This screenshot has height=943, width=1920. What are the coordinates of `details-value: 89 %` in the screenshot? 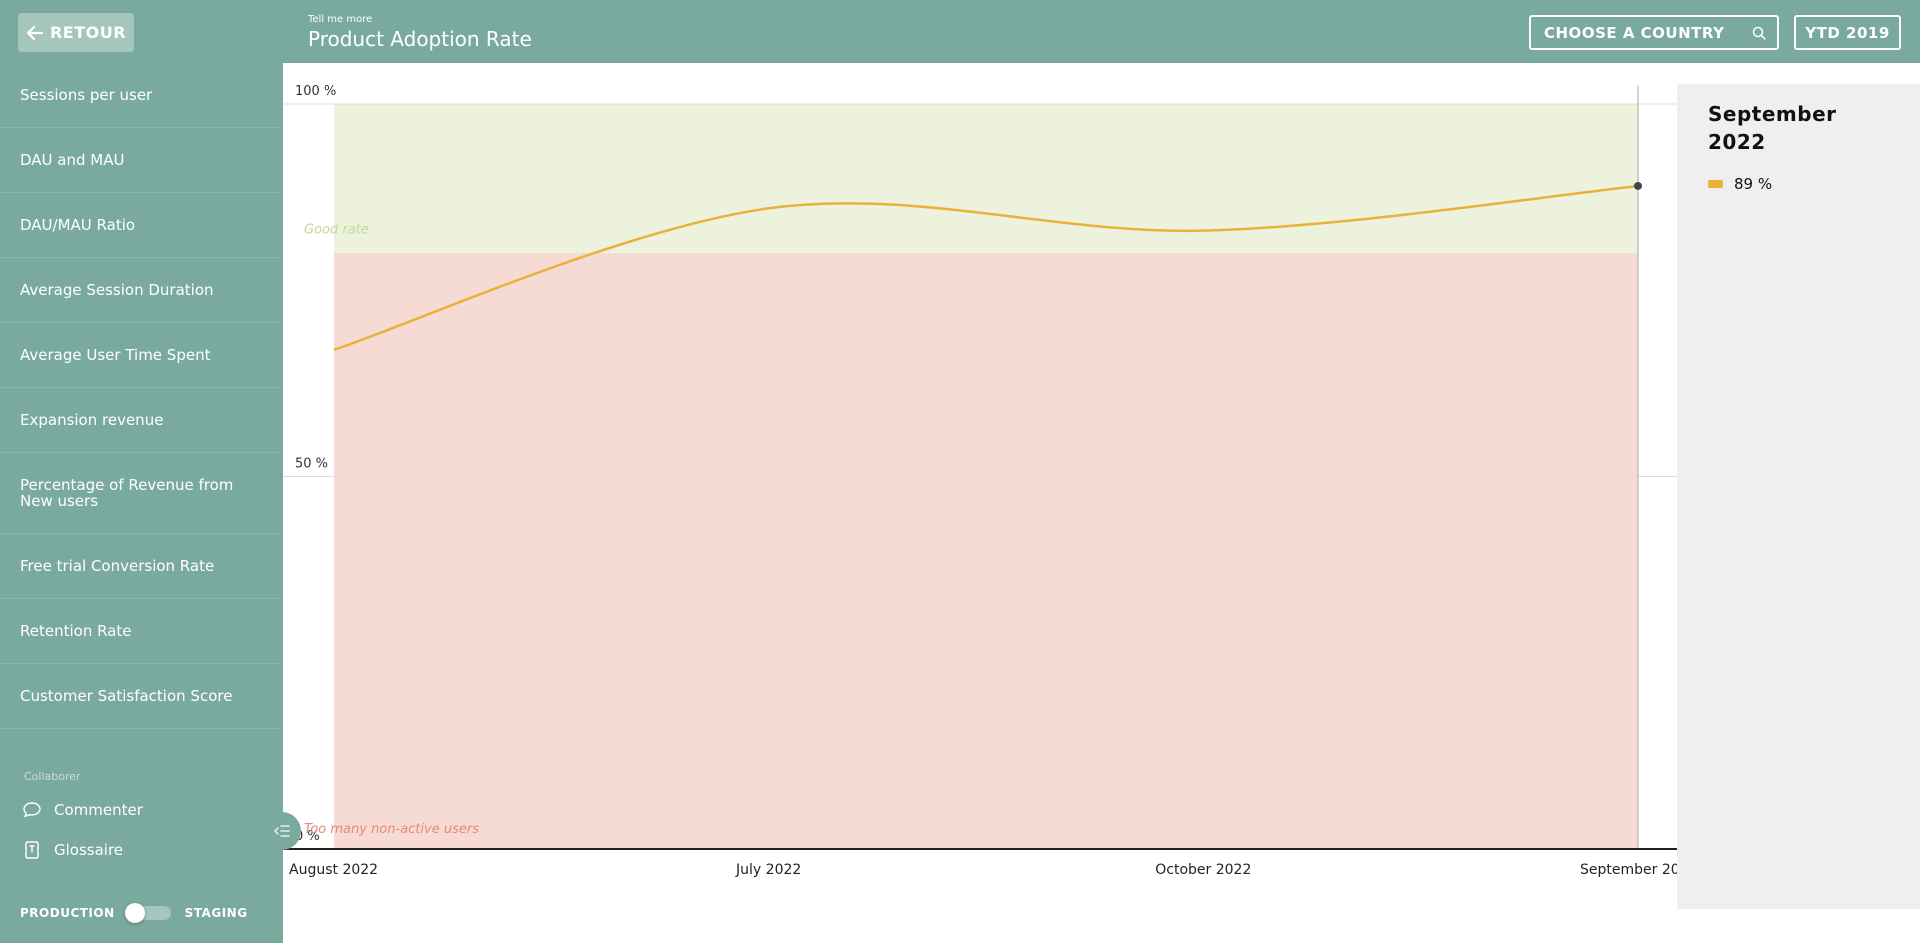 It's located at (1753, 184).